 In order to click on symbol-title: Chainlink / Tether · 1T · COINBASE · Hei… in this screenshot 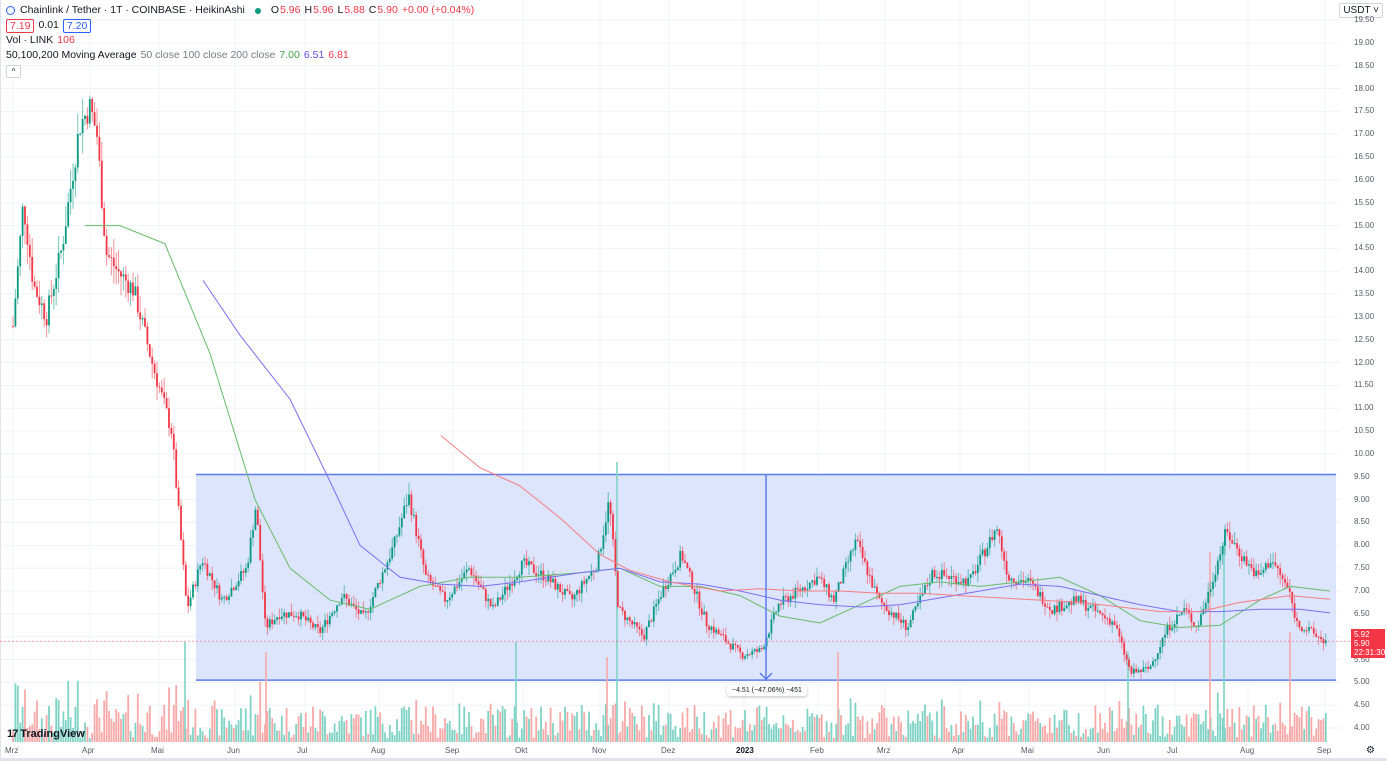, I will do `click(132, 10)`.